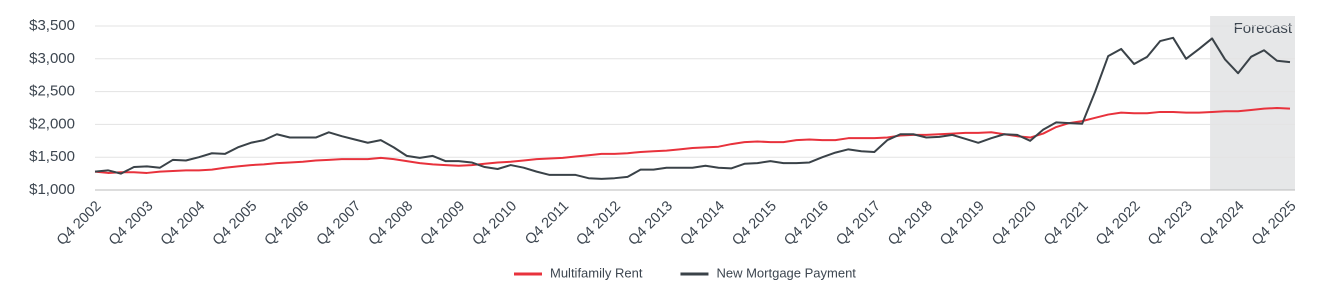 The width and height of the screenshot is (1318, 289). What do you see at coordinates (962, 223) in the screenshot?
I see `x-tick-label: Q4 2019` at bounding box center [962, 223].